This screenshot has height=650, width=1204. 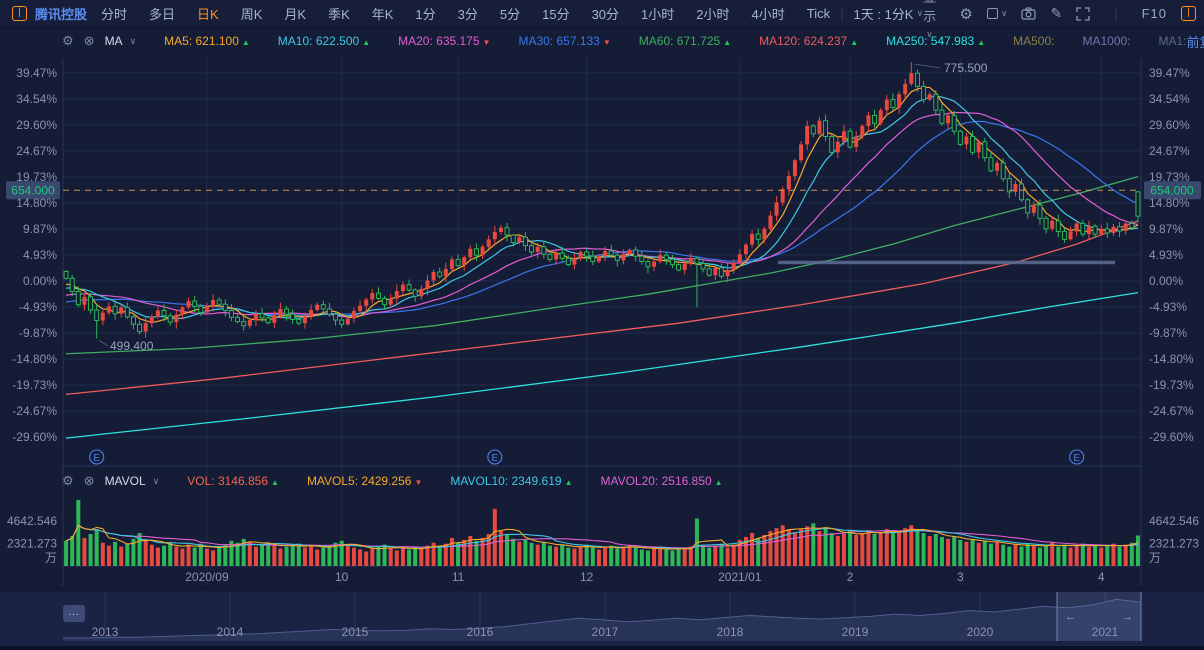 What do you see at coordinates (1034, 41) in the screenshot?
I see `indicator-entry: MA500:` at bounding box center [1034, 41].